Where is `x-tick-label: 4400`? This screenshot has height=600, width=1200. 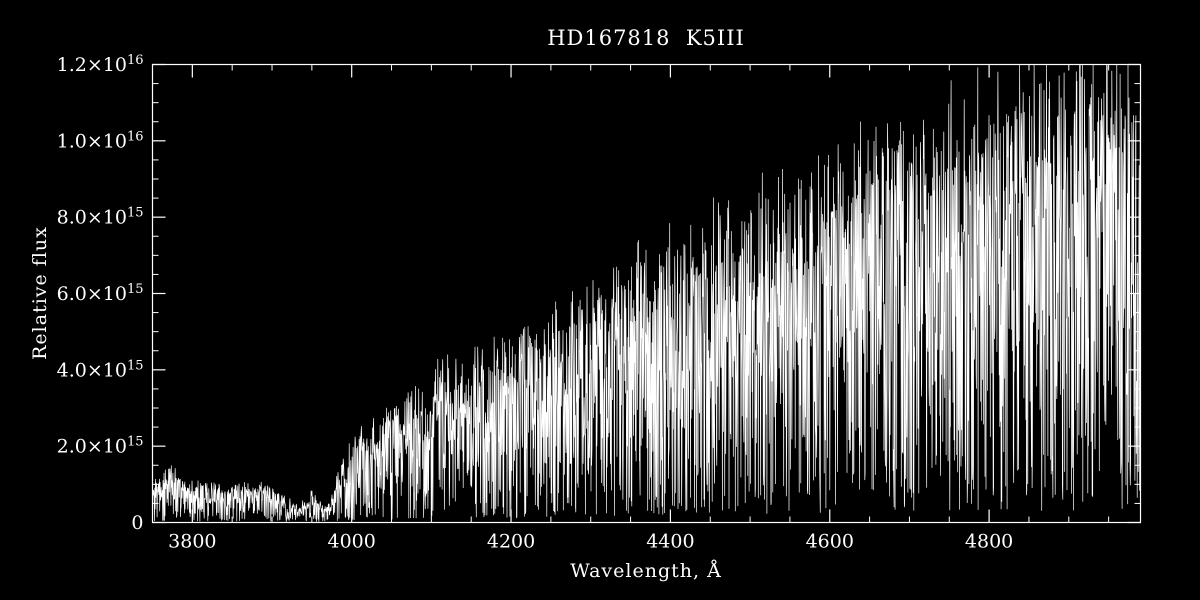 x-tick-label: 4400 is located at coordinates (670, 542).